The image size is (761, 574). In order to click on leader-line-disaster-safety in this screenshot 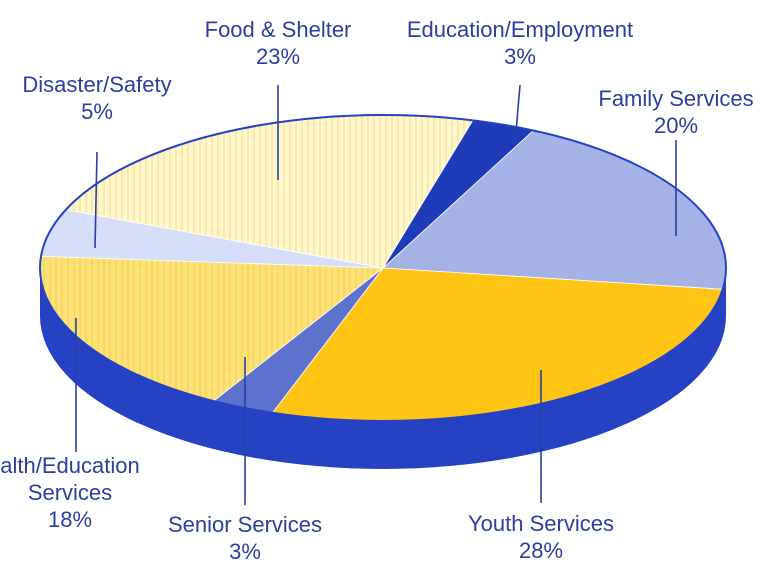, I will do `click(96, 200)`.